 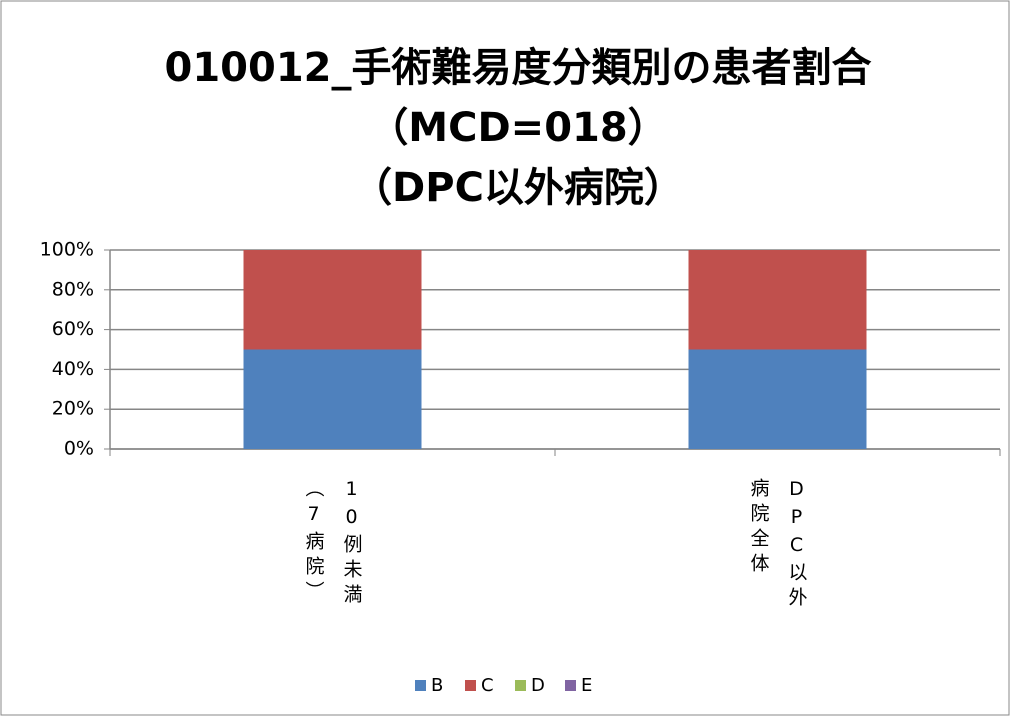 I want to click on y-tick-label: 20%, so click(x=73, y=409).